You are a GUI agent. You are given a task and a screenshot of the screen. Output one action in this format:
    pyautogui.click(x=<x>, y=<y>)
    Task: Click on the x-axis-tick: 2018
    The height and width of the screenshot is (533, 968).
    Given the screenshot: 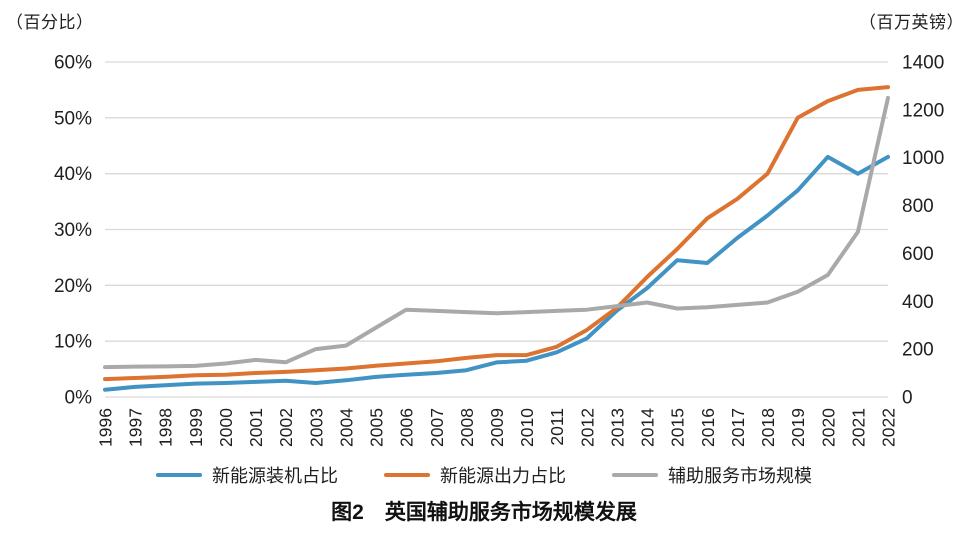 What is the action you would take?
    pyautogui.click(x=768, y=427)
    